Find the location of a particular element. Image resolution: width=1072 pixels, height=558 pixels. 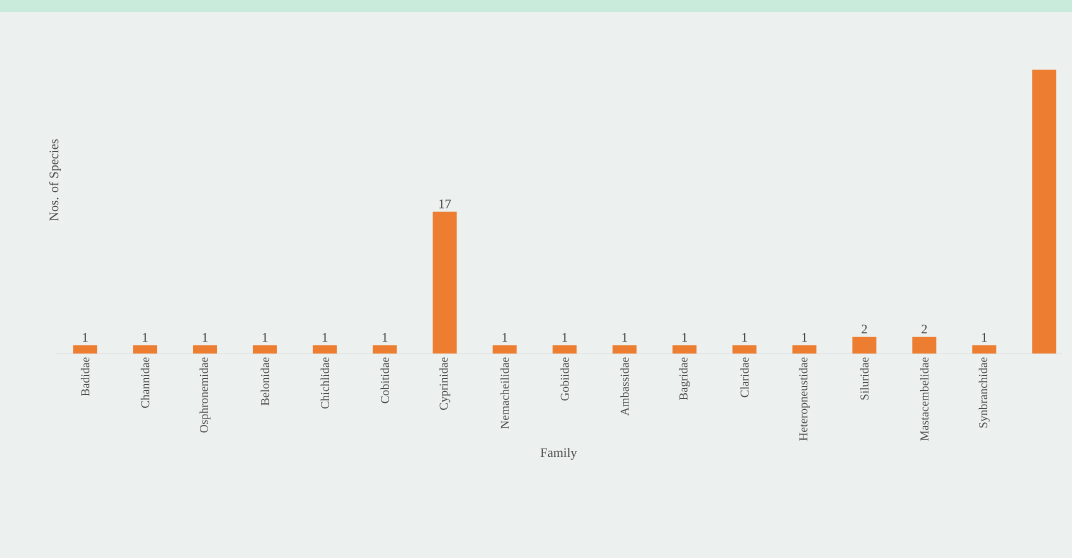

data-label: 17 is located at coordinates (445, 204).